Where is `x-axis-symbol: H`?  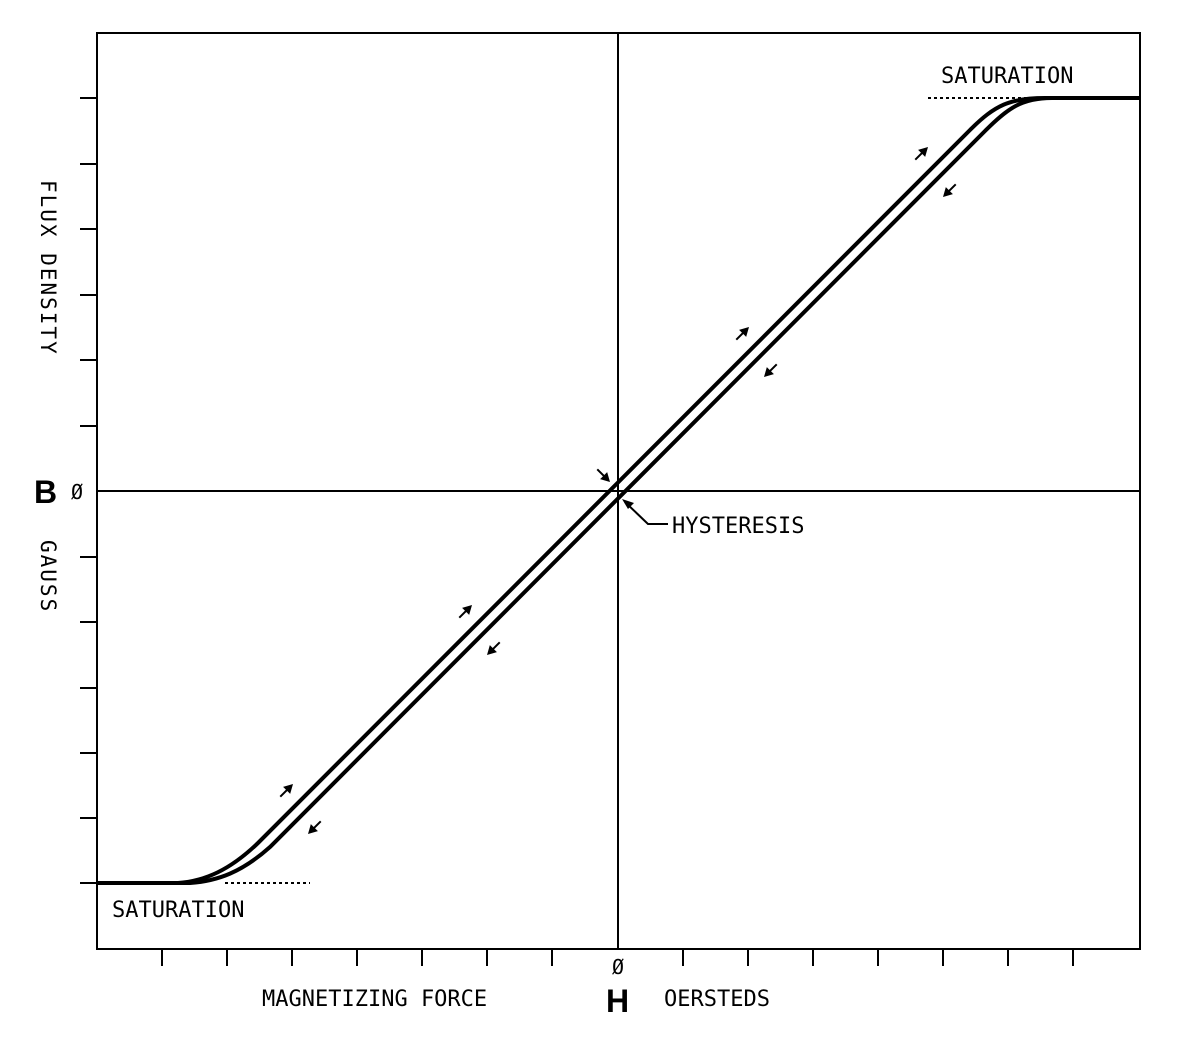 x-axis-symbol: H is located at coordinates (617, 1001).